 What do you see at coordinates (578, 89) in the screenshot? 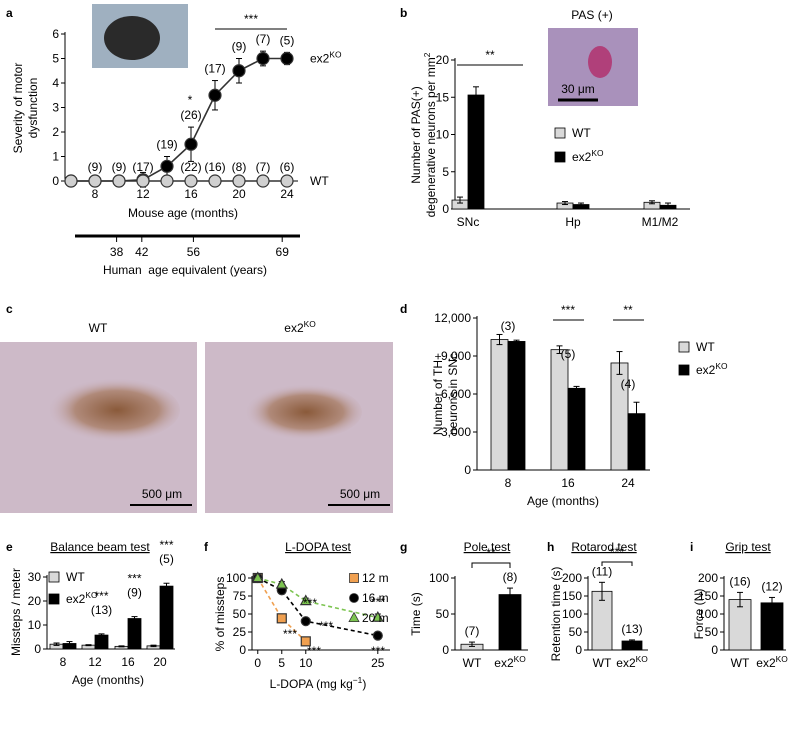
I see `inset-scale-label: 30 μm` at bounding box center [578, 89].